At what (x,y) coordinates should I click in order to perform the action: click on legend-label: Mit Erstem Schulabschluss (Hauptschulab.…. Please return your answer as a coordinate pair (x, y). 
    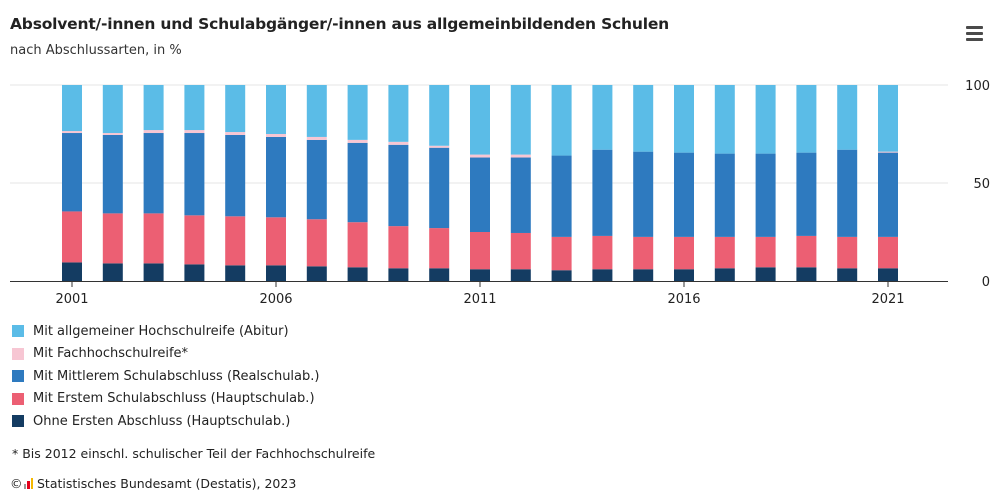
    Looking at the image, I should click on (174, 399).